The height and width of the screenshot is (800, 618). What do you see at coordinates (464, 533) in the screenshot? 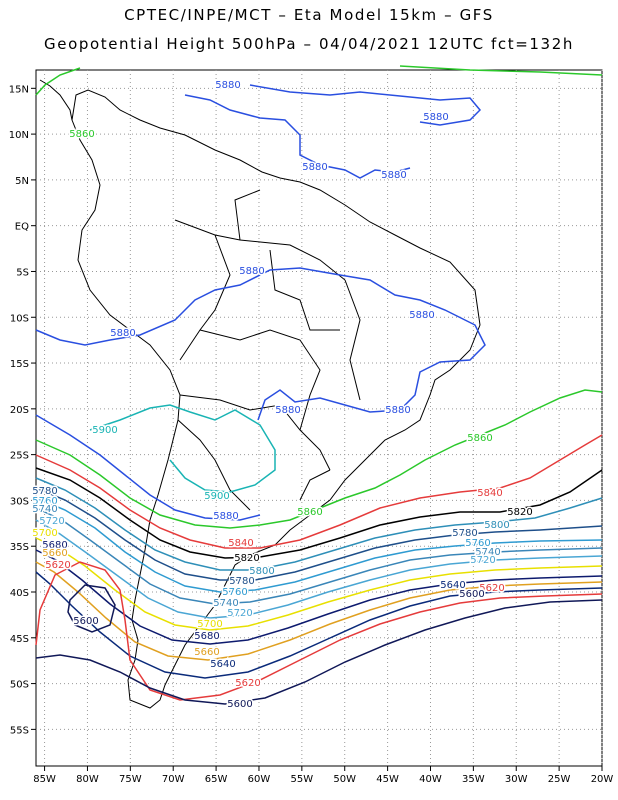
I see `label-5780-1: 5780` at bounding box center [464, 533].